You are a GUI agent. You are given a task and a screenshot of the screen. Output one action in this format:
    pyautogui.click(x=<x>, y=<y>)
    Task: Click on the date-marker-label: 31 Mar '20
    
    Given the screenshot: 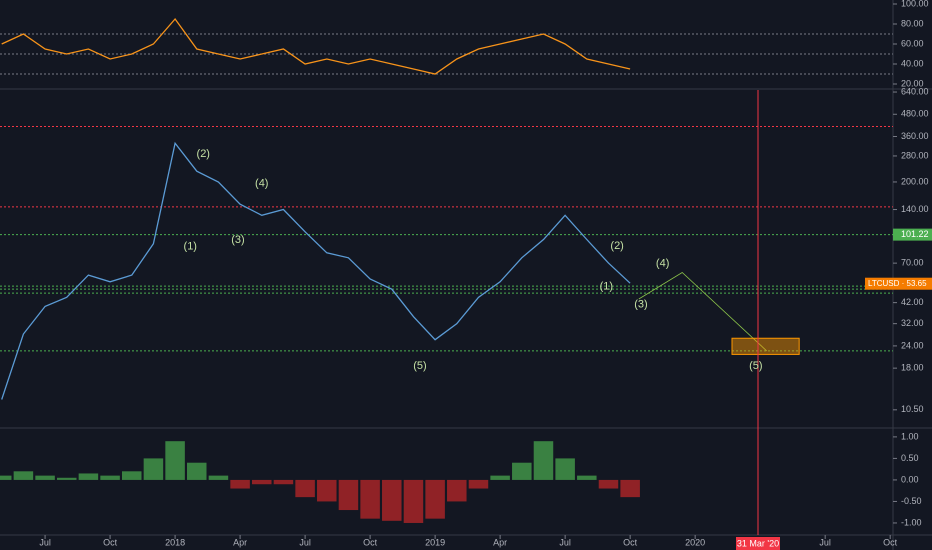 What is the action you would take?
    pyautogui.click(x=758, y=543)
    